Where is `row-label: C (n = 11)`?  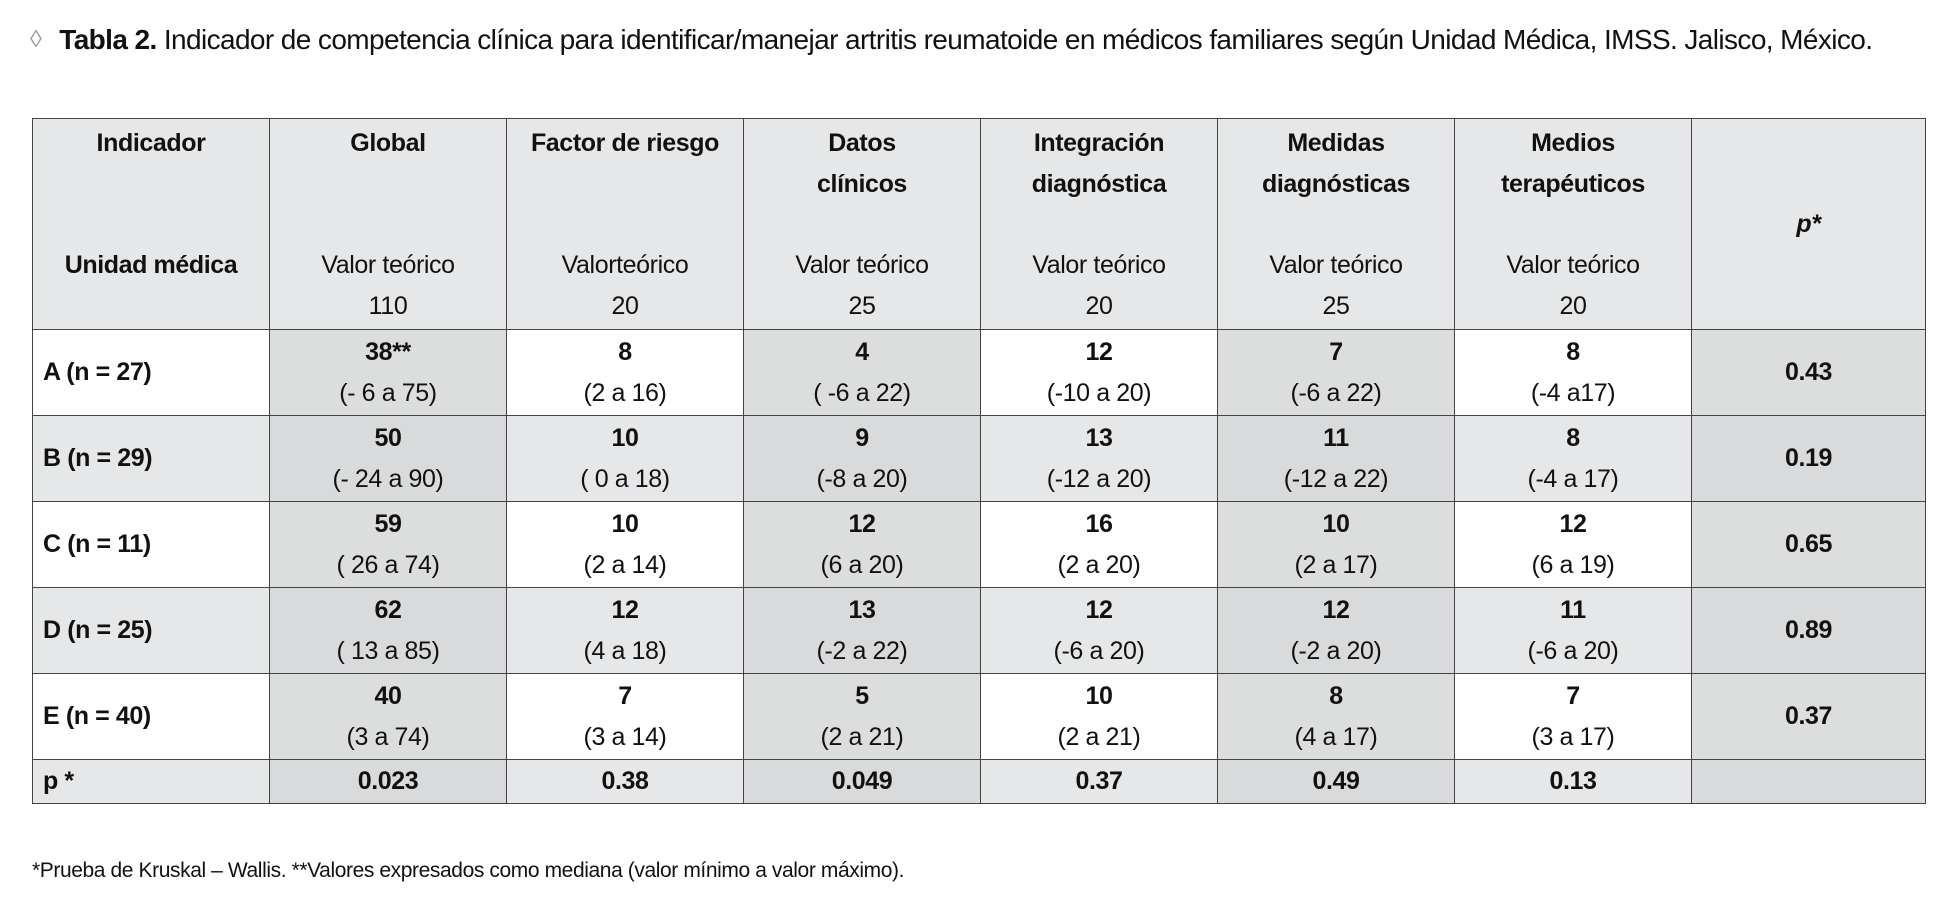
row-label: C (n = 11) is located at coordinates (151, 544).